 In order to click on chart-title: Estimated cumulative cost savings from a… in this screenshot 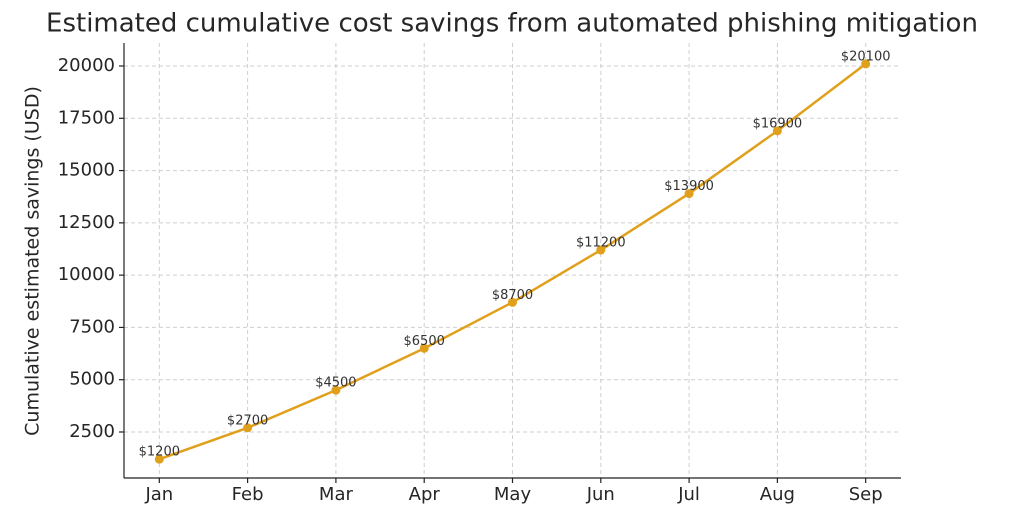, I will do `click(512, 24)`.